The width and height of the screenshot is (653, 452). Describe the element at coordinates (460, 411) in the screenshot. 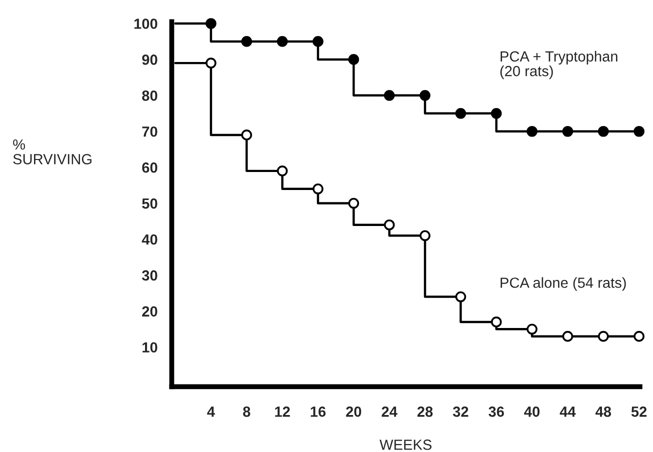

I see `x-tick-label: 32` at that location.